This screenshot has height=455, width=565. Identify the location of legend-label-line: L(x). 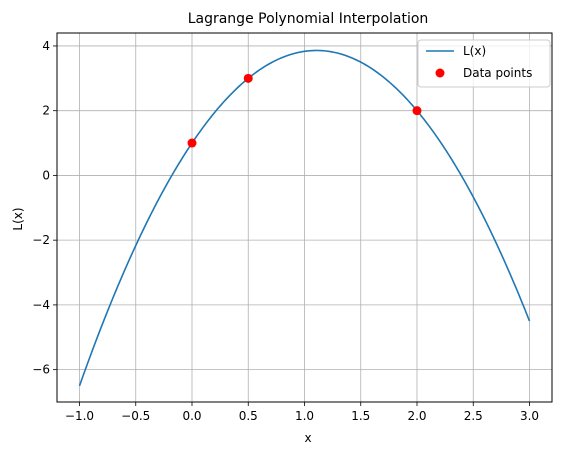
(474, 51).